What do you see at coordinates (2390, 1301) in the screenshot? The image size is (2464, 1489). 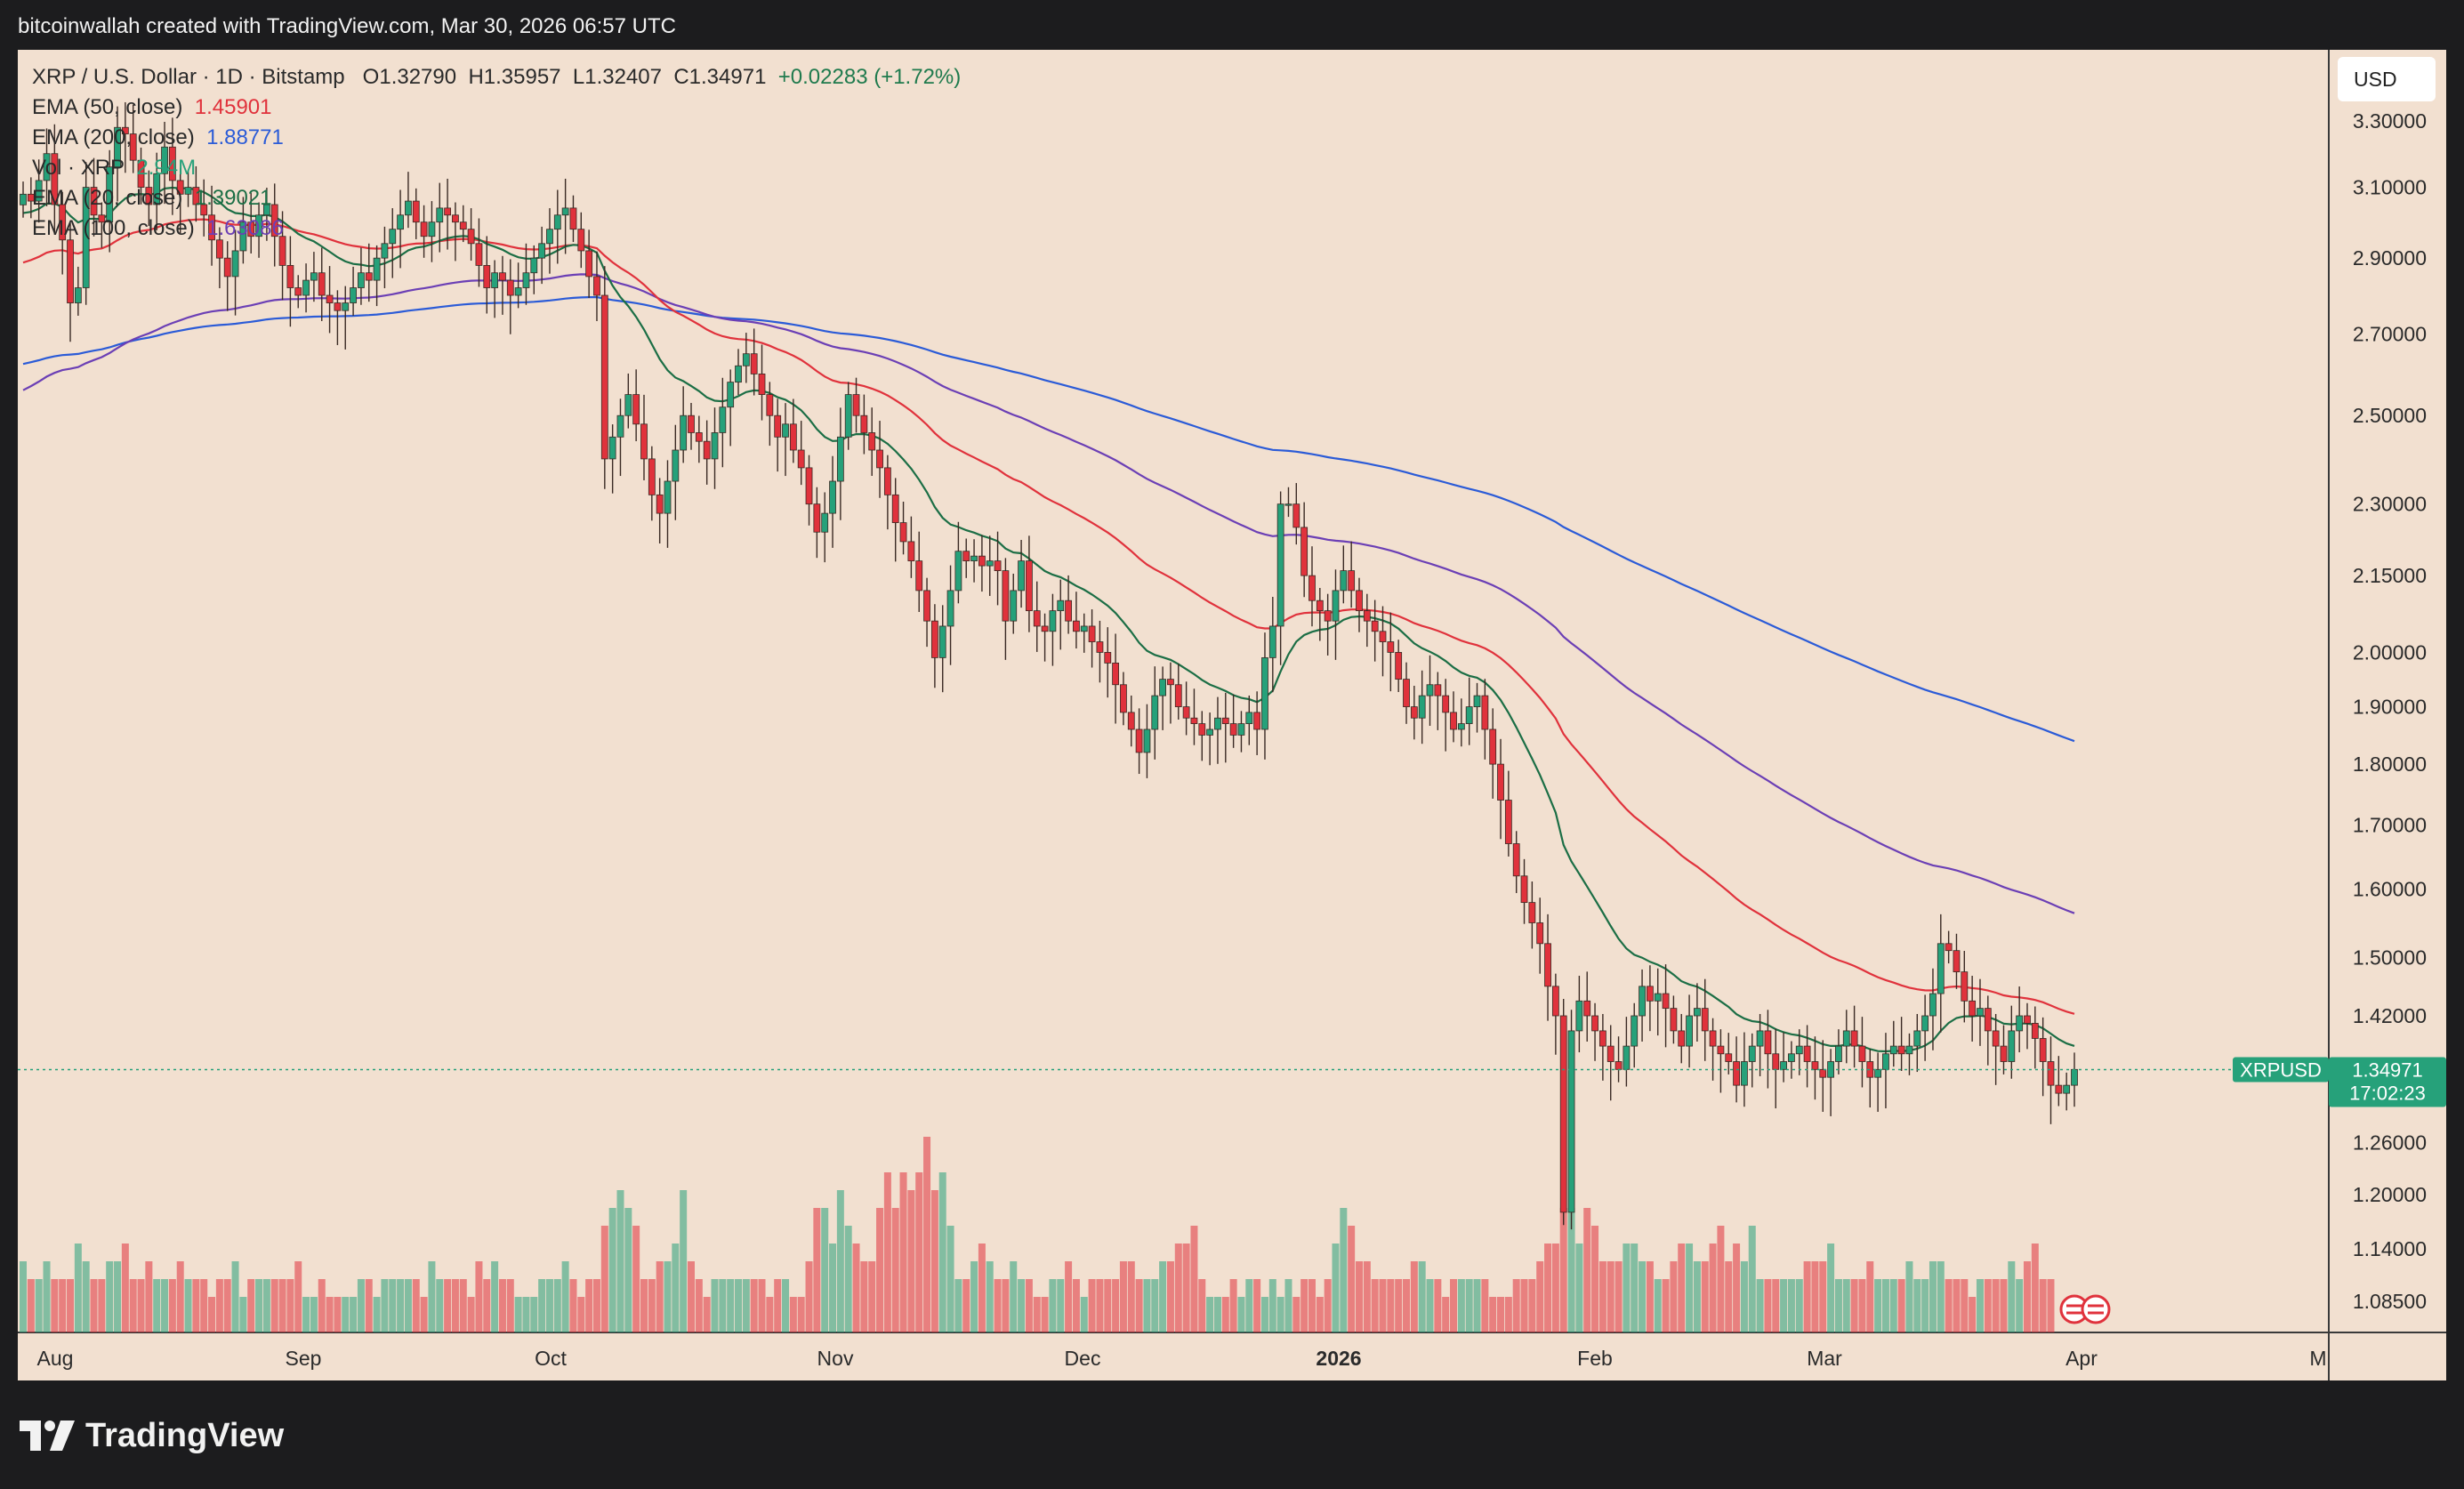 I see `price-tick-label: 1.08500` at bounding box center [2390, 1301].